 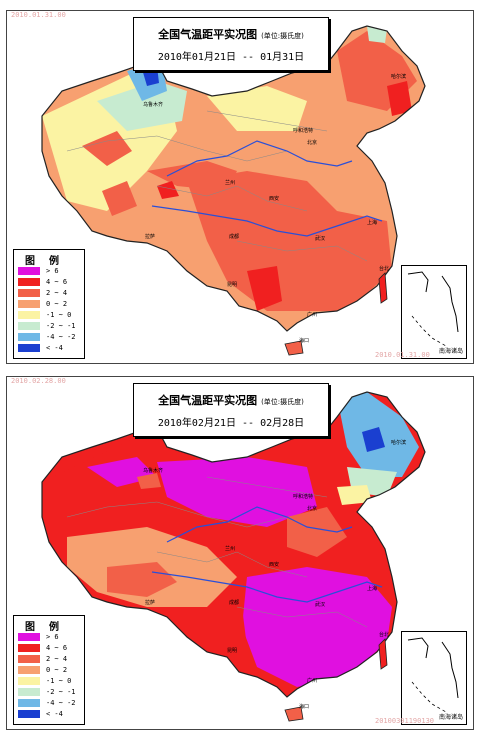 What do you see at coordinates (231, 44) in the screenshot?
I see `map-title-box: 全国气温距平实况图 (单位:摄氏度) 2010年01月21日 -- 01月31日` at bounding box center [231, 44].